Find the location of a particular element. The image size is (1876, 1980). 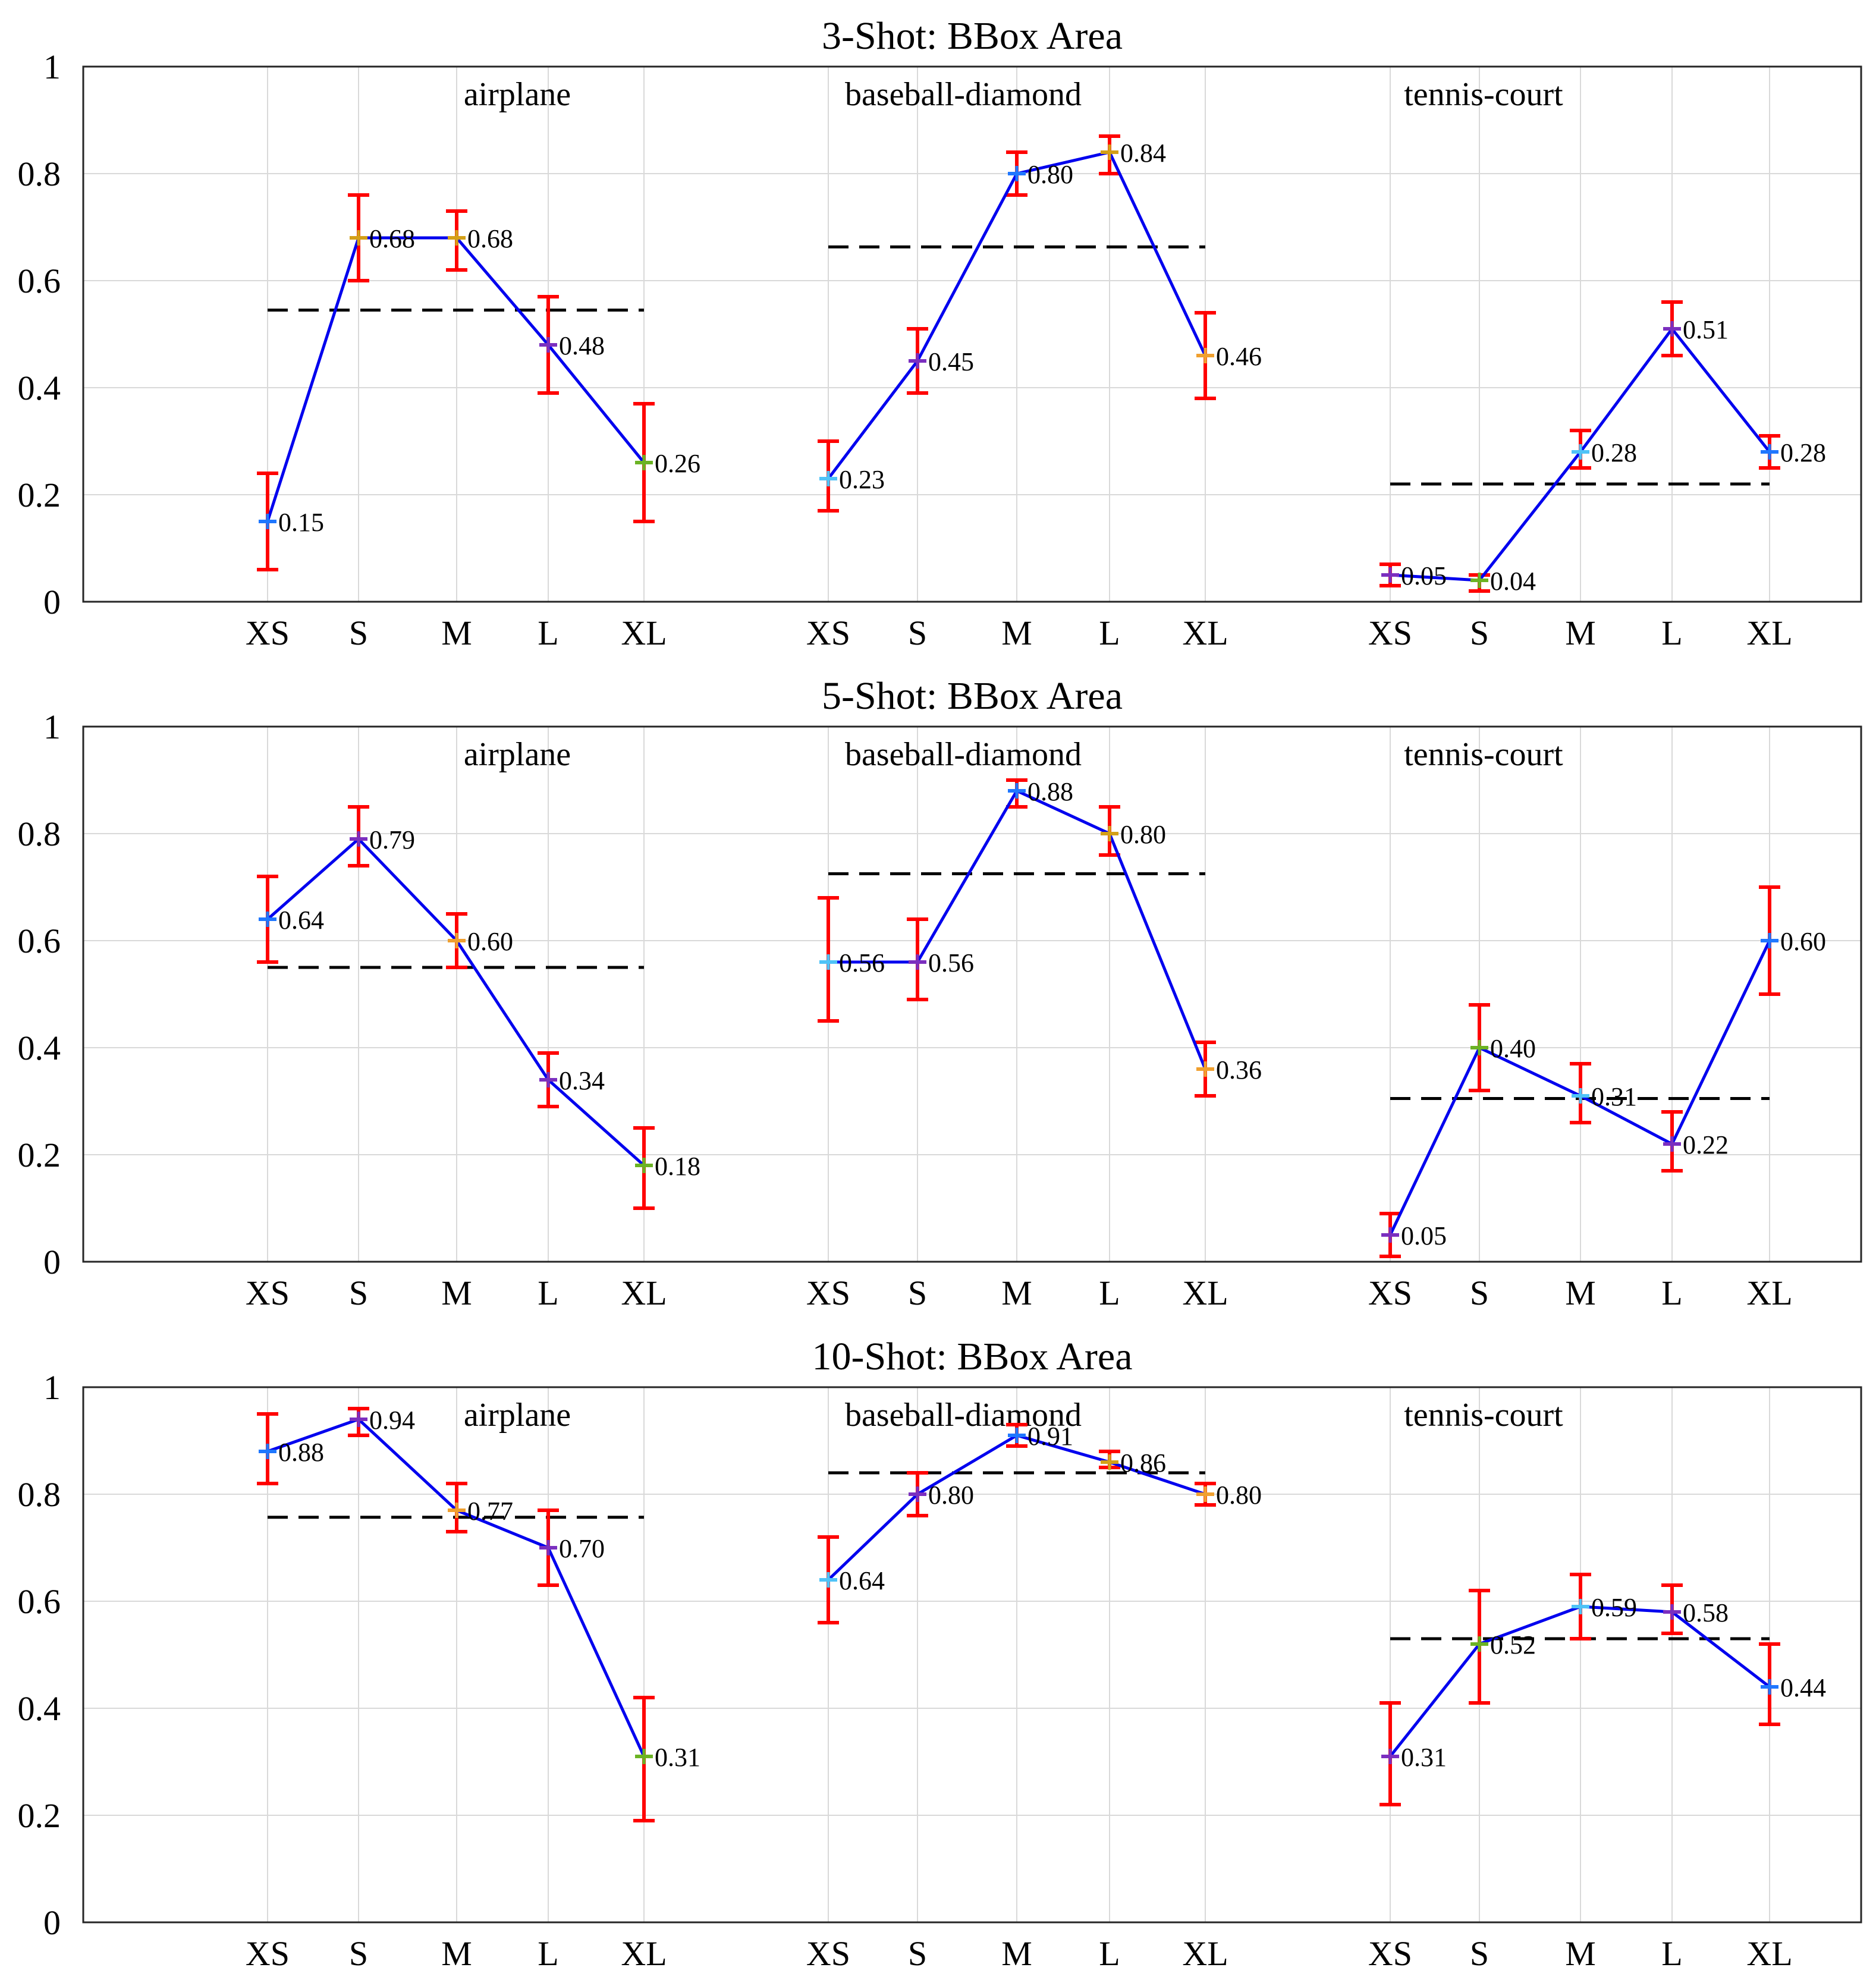

data-label: 0.48 is located at coordinates (582, 346).